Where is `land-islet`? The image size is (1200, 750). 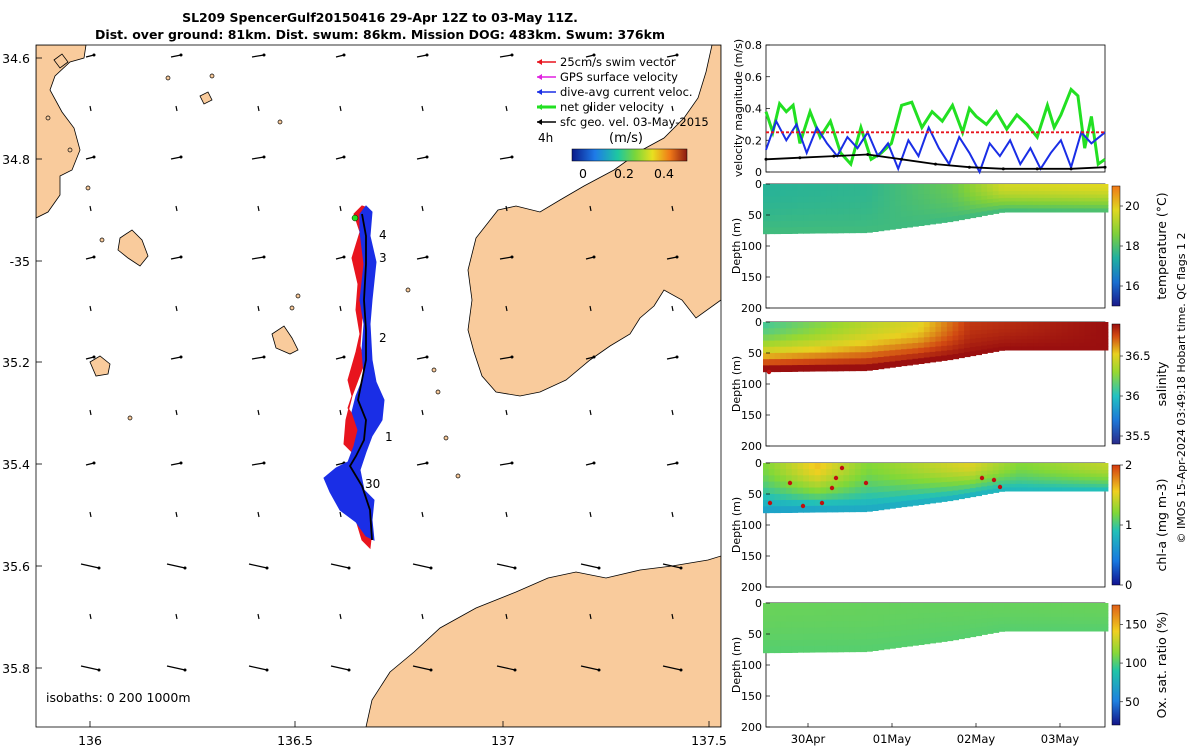
land-islet is located at coordinates (168, 78).